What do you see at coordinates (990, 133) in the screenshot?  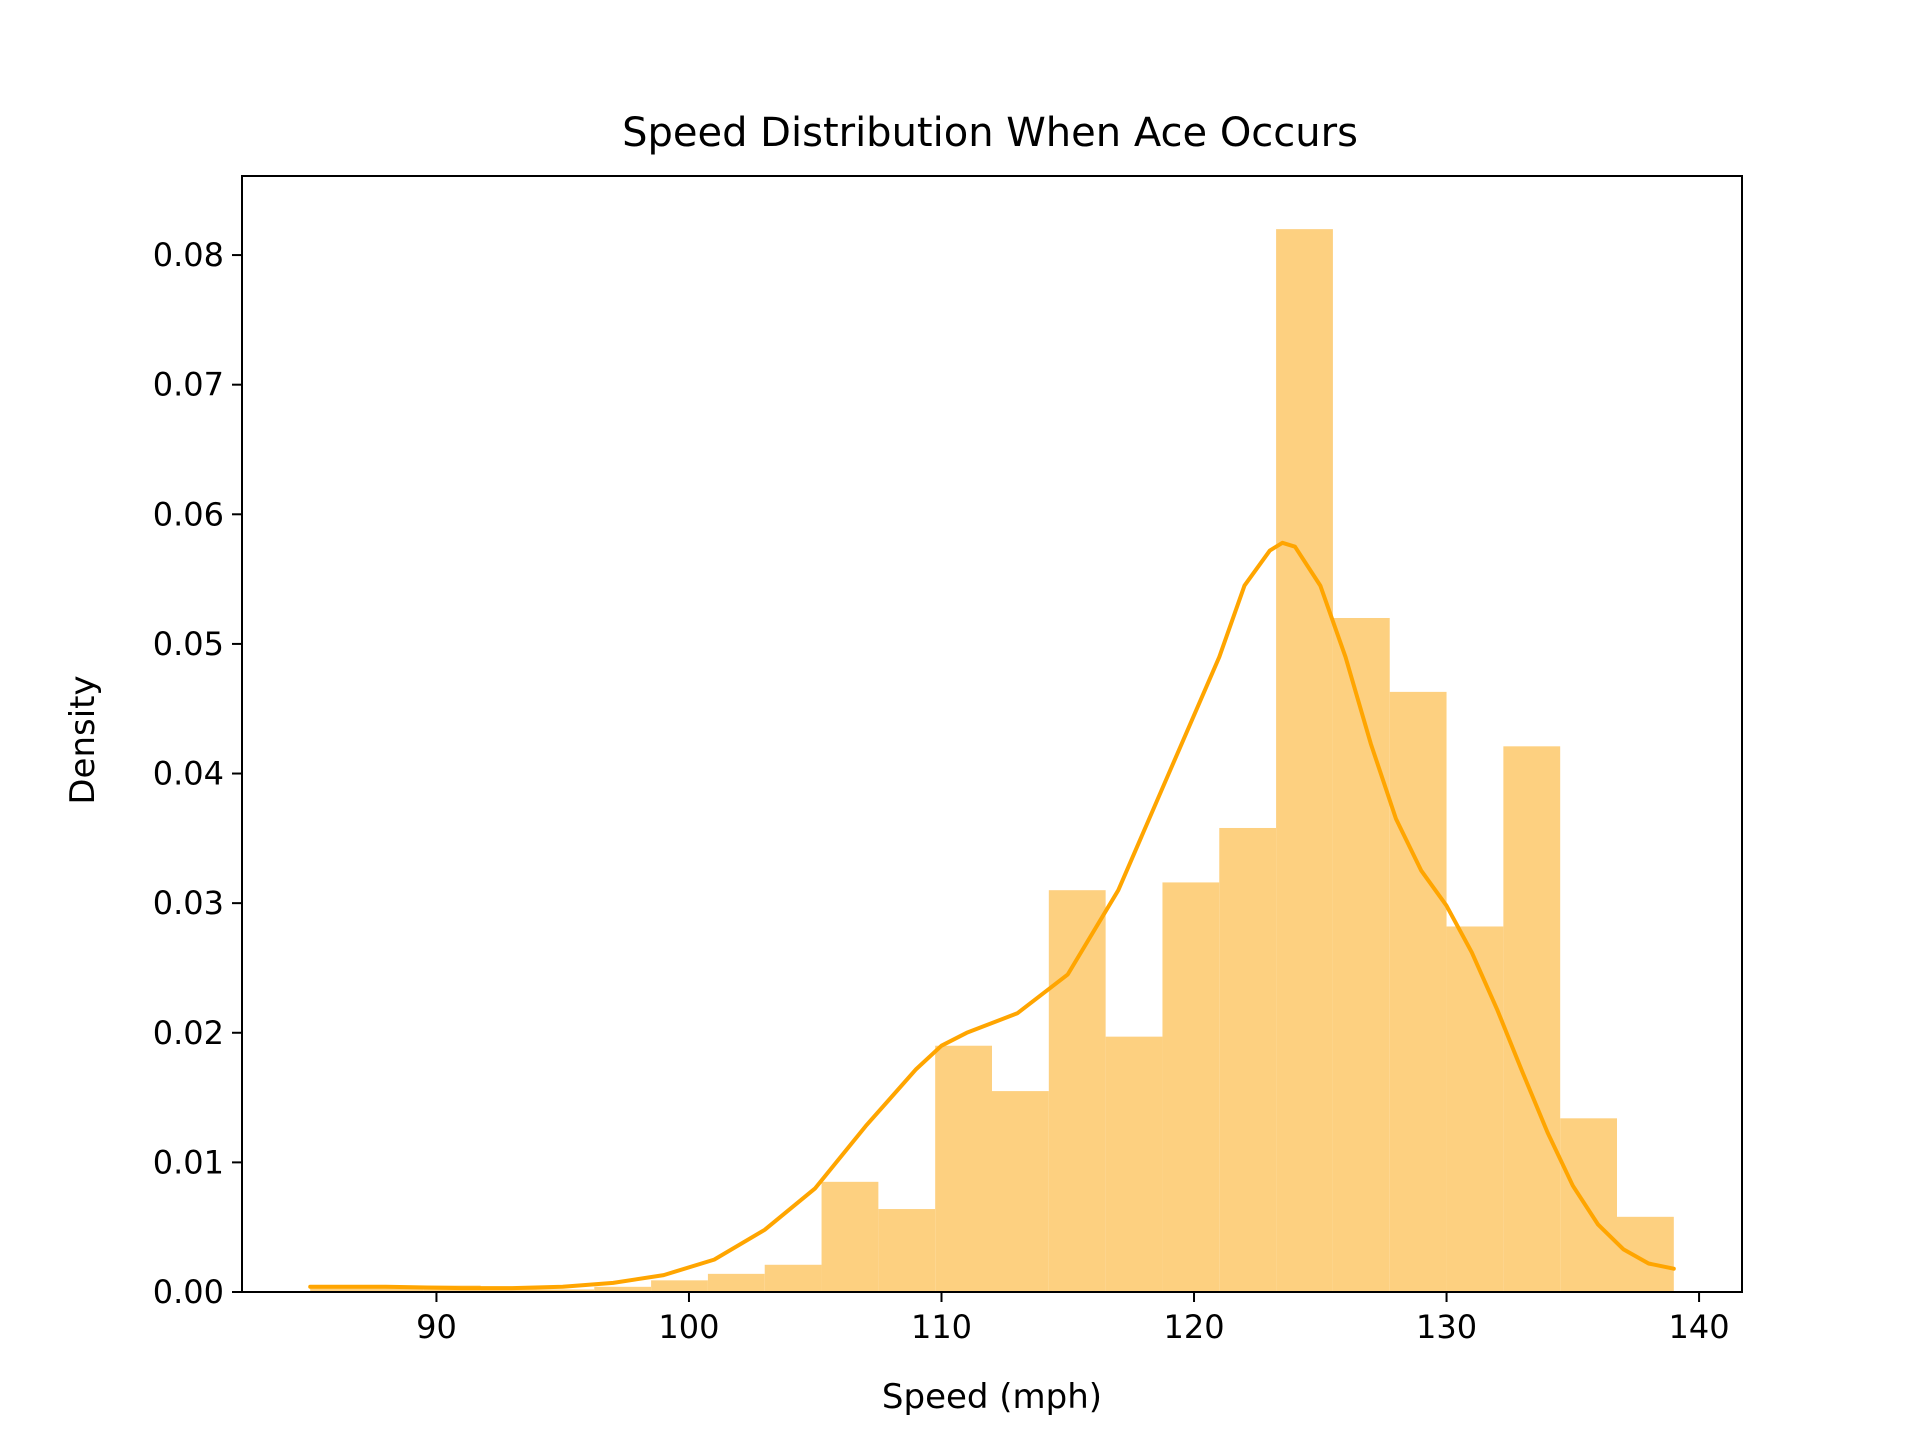 I see `chart-title: Speed Distribution When Ace Occurs` at bounding box center [990, 133].